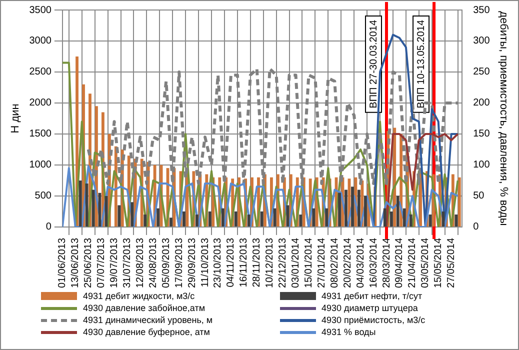 This screenshot has height=350, width=519. I want to click on legend-label: 4931 % воды, so click(349, 332).